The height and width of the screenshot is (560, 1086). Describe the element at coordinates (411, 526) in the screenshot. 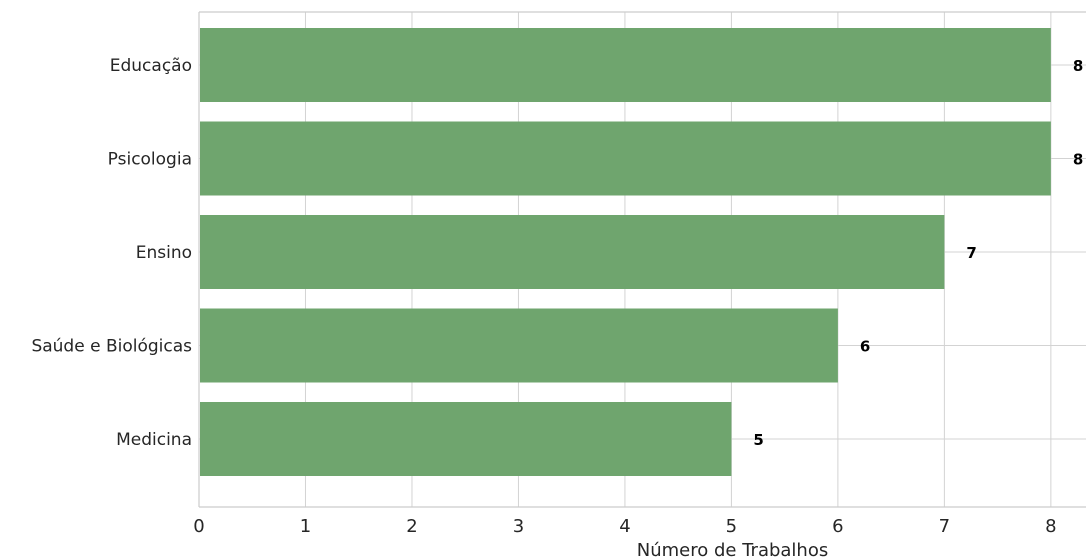

I see `x-tick-label: 2` at that location.